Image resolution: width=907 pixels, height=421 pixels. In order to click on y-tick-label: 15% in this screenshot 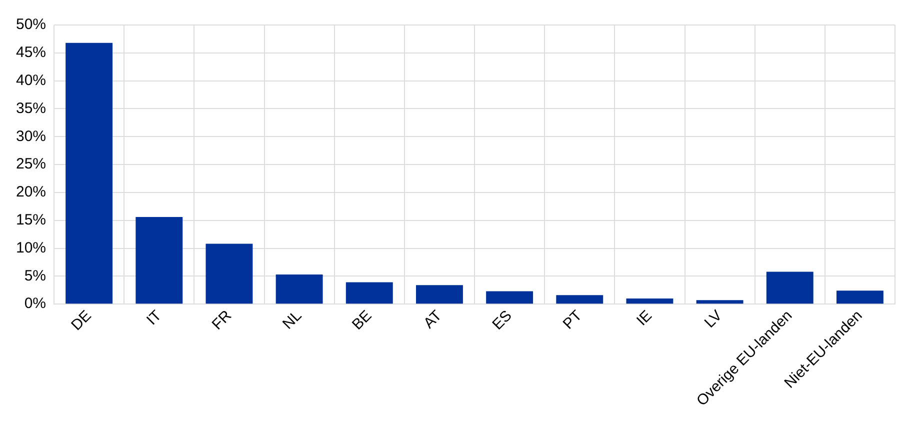, I will do `click(31, 219)`.